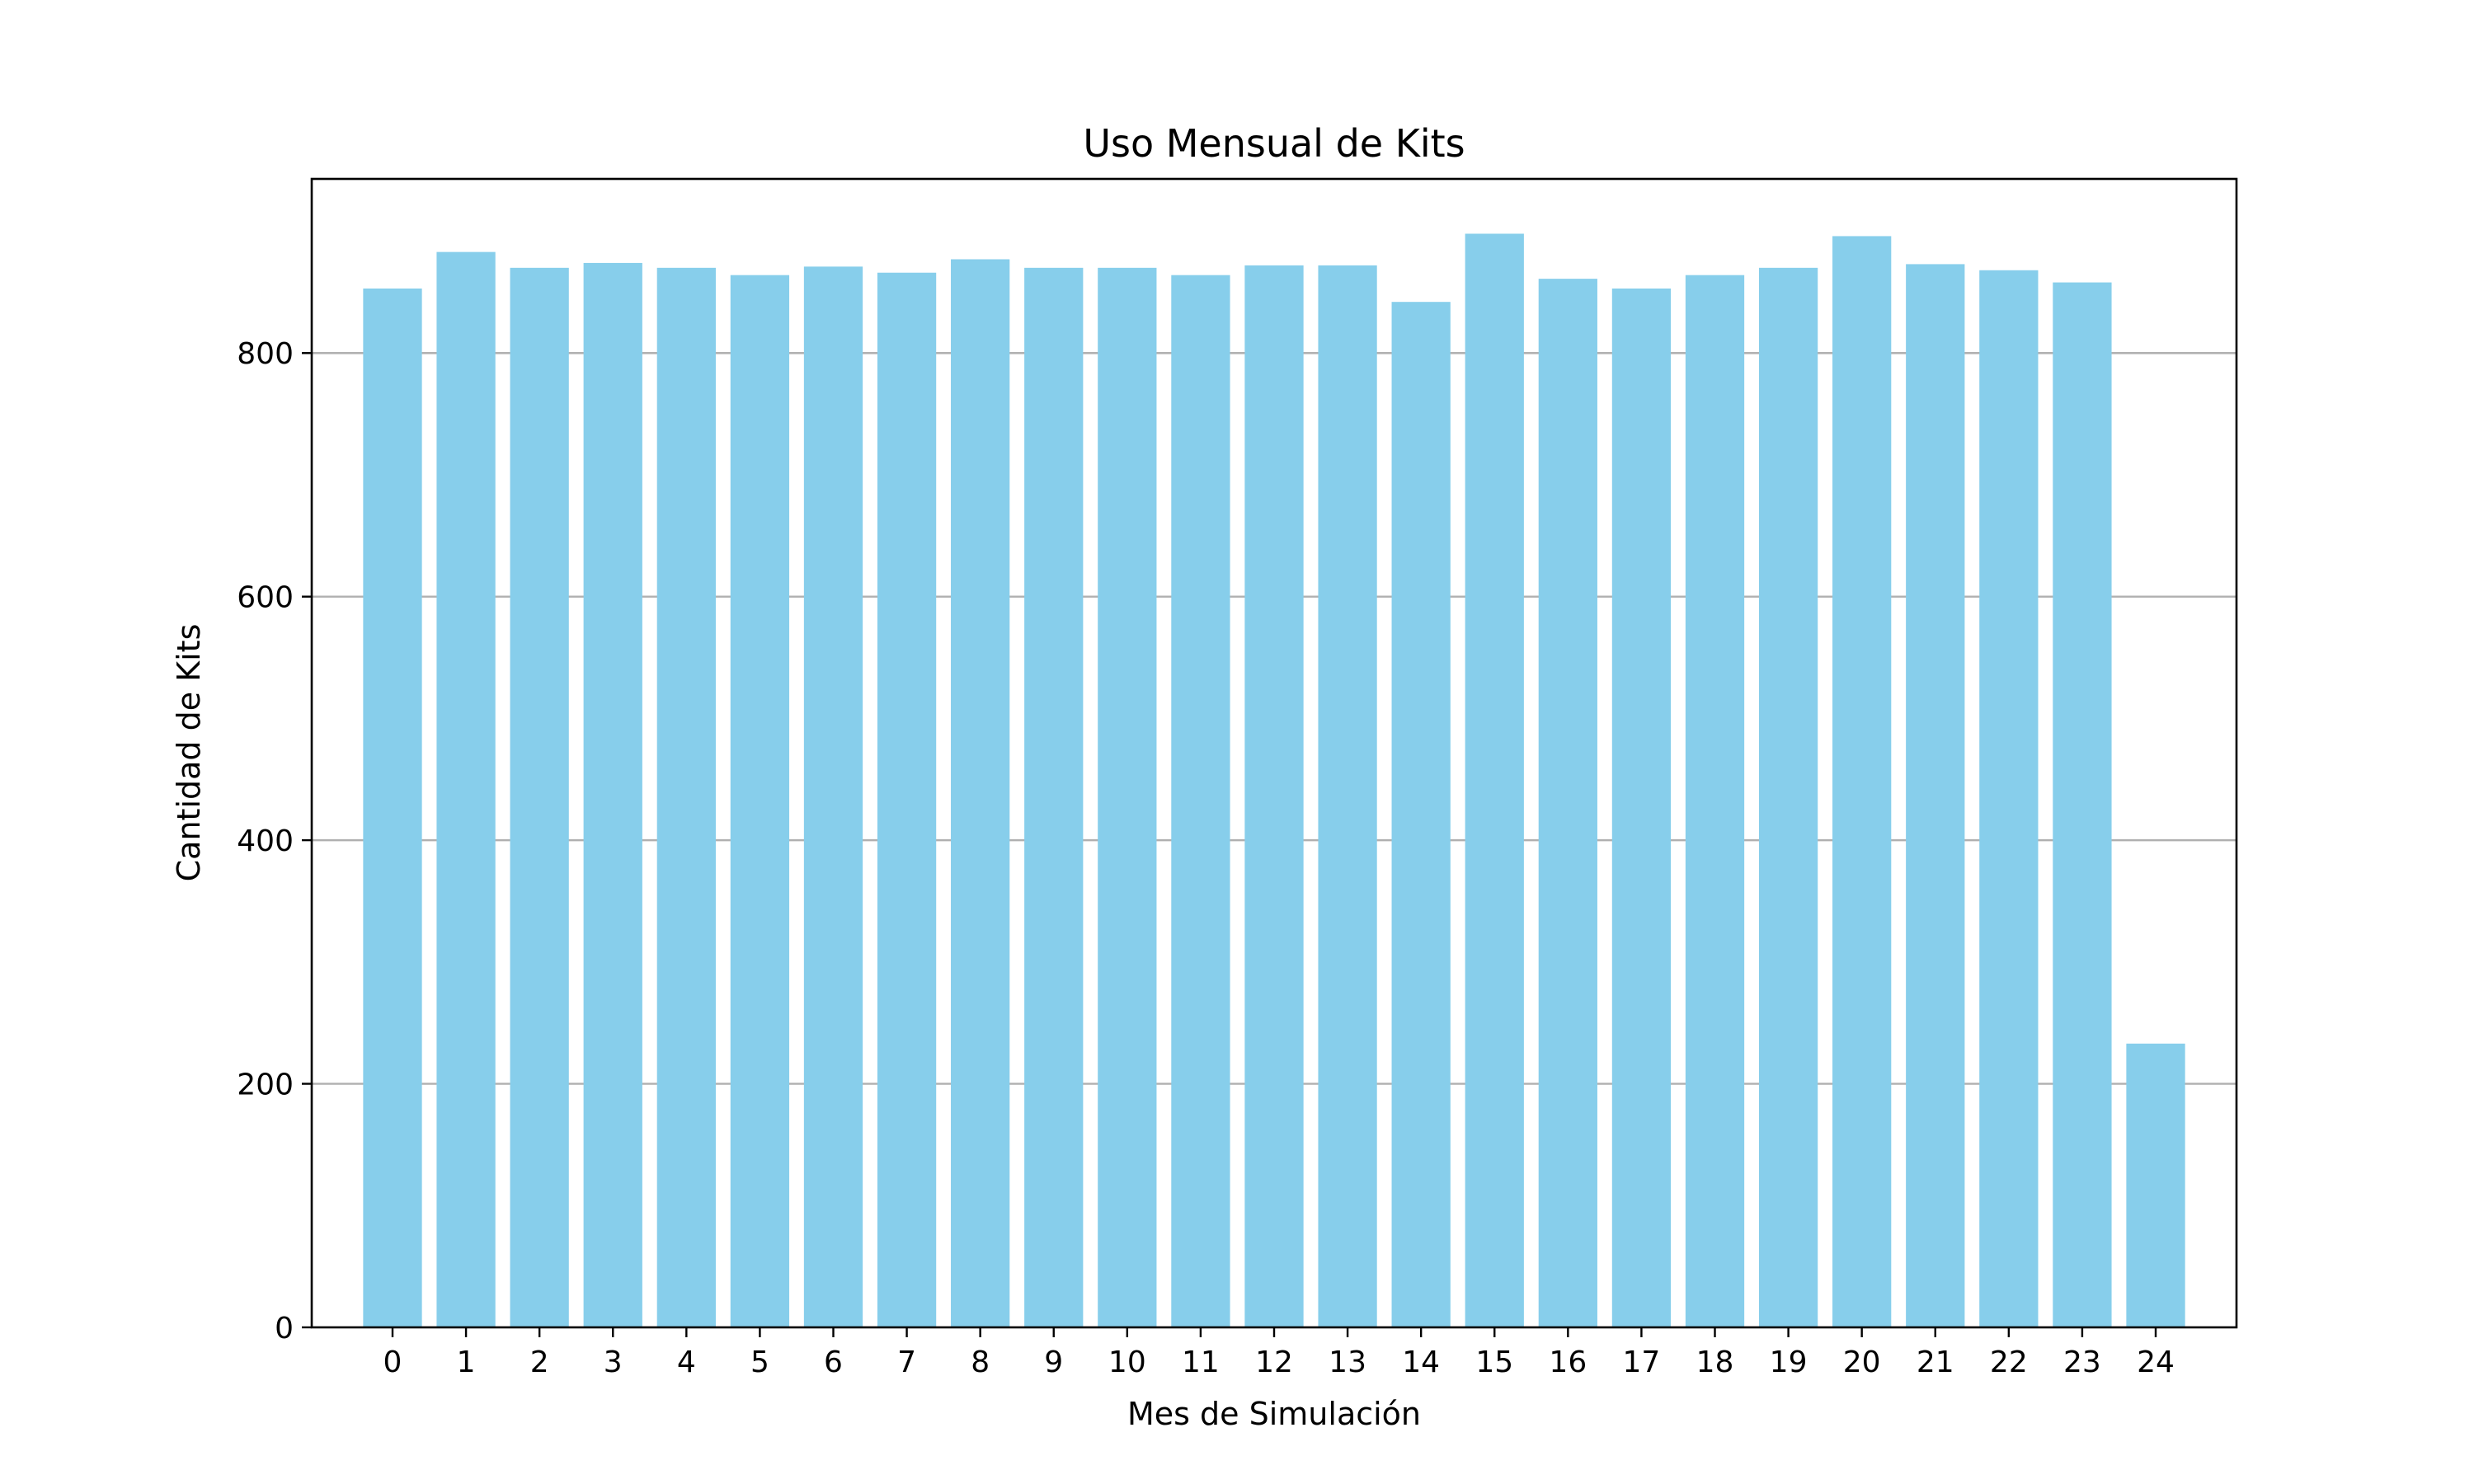  I want to click on x-tick-label: 17, so click(1642, 1362).